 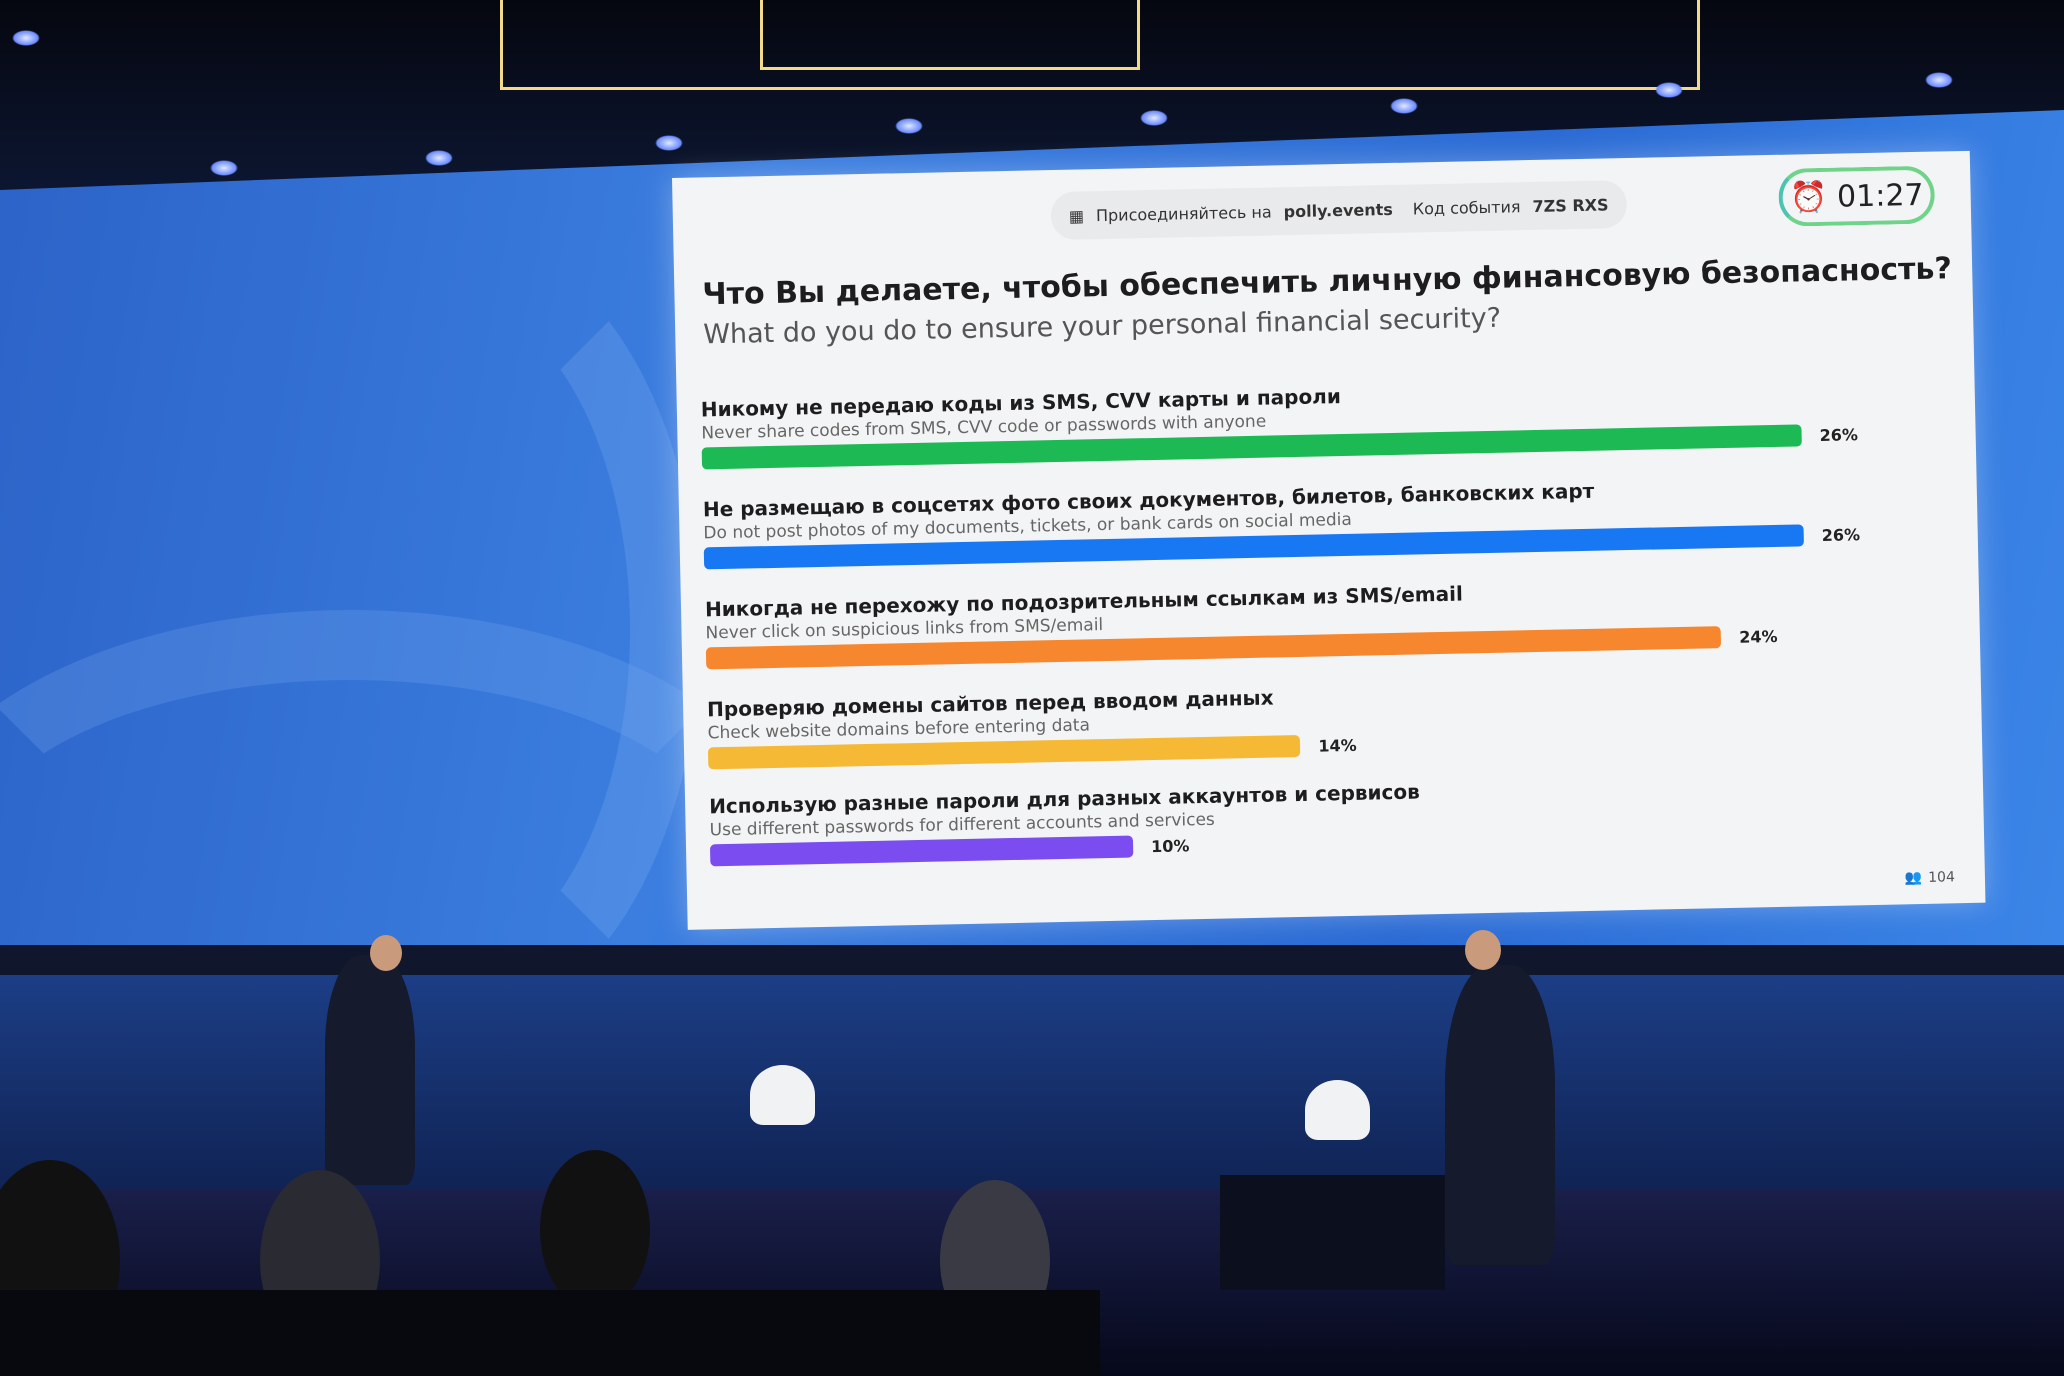 I want to click on speaker-right-head, so click(x=1483, y=950).